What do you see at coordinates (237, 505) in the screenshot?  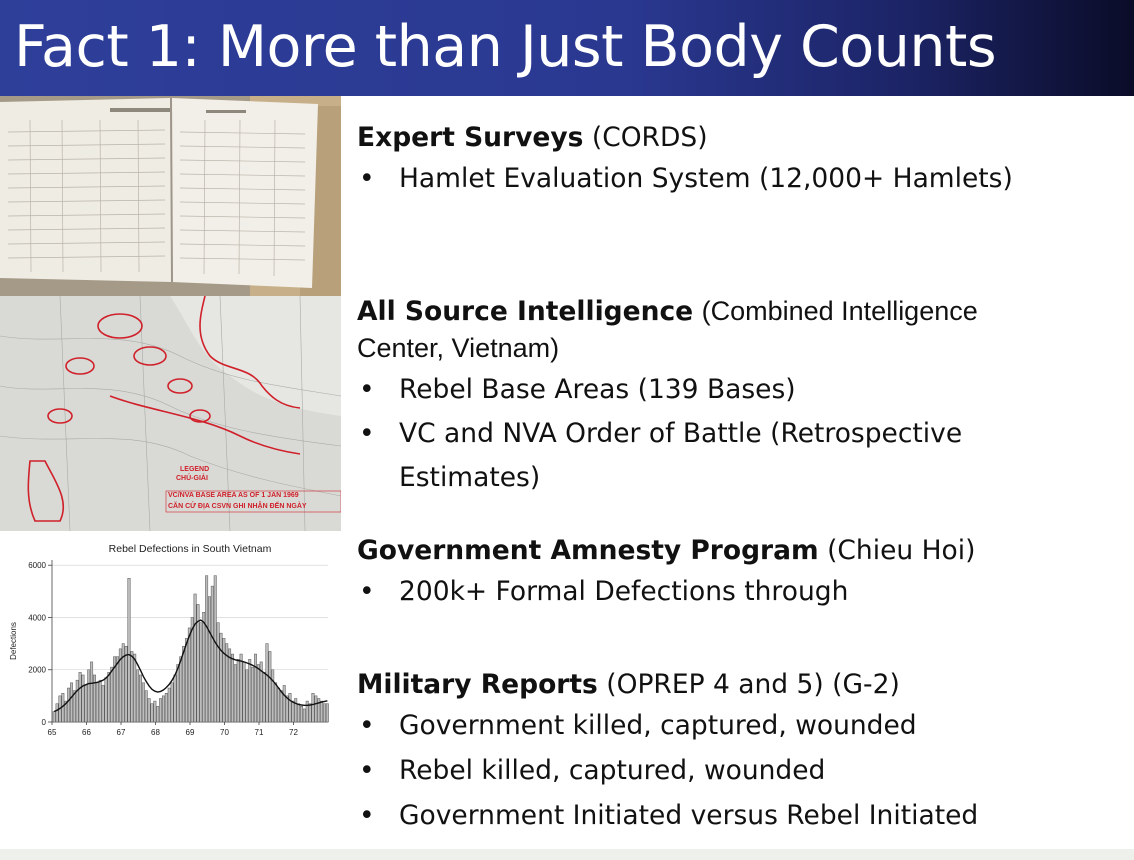 I see `map-legend-line2: CĂN CỨ ĐỊA CSVN GHI NHẬN ĐẾN NGÀY` at bounding box center [237, 505].